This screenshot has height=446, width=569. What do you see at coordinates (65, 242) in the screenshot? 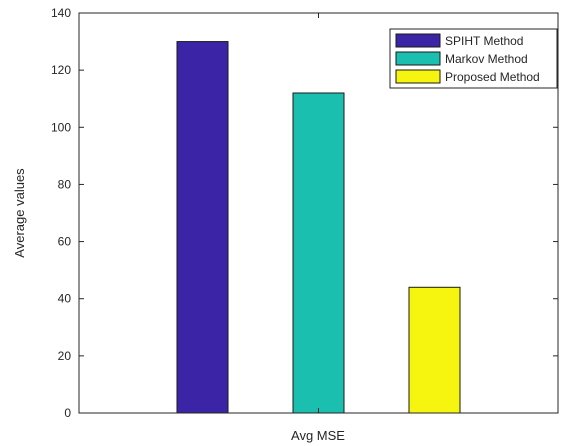
I see `y-tick-label: 60` at bounding box center [65, 242].